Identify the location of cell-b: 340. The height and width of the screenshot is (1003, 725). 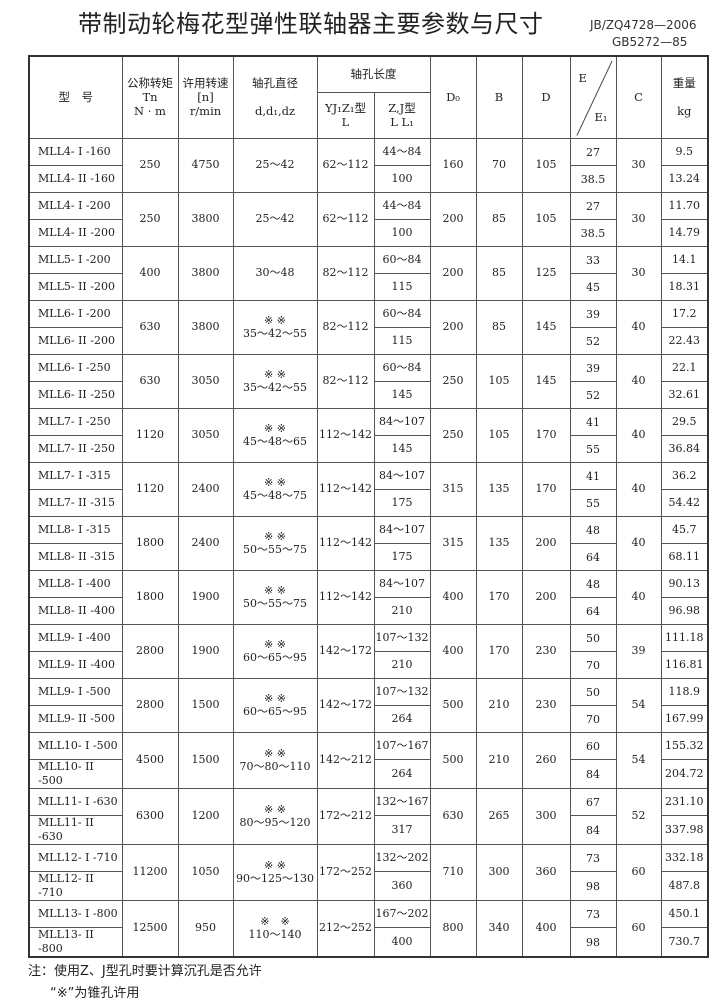
(499, 928).